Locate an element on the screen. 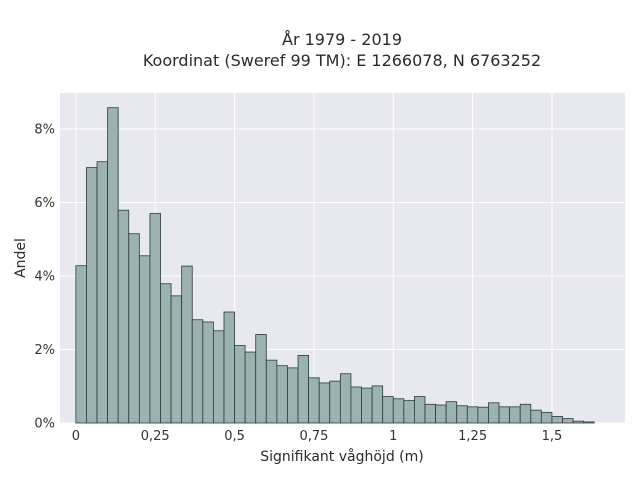 The image size is (640, 480). y-axis-label: Andel is located at coordinates (21, 258).